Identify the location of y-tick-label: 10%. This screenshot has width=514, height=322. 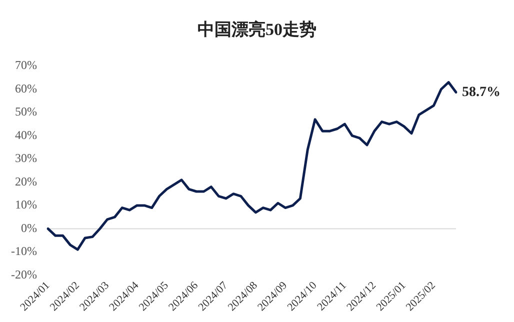
(25, 205).